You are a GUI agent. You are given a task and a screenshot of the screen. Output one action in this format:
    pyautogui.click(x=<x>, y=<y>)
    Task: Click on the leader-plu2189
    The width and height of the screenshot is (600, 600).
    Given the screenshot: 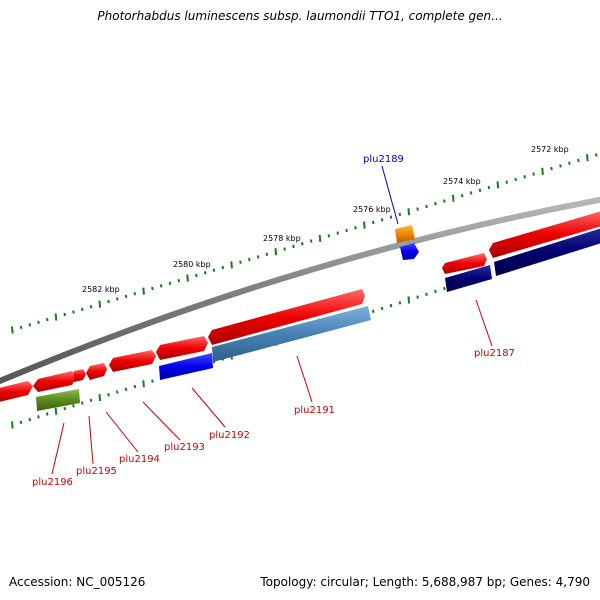 What is the action you would take?
    pyautogui.click(x=390, y=195)
    